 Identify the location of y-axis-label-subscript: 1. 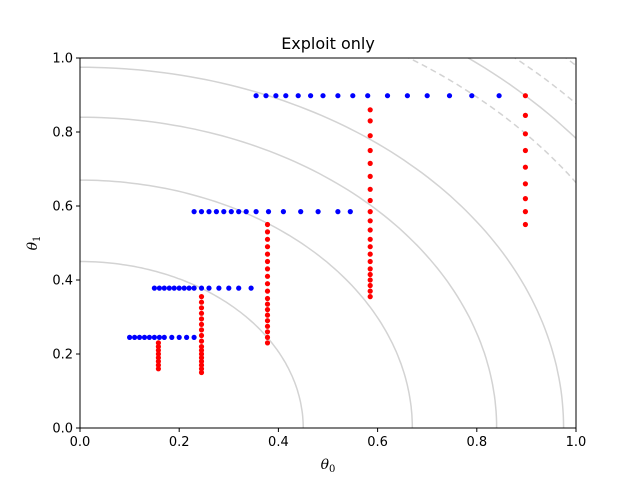
(37, 239).